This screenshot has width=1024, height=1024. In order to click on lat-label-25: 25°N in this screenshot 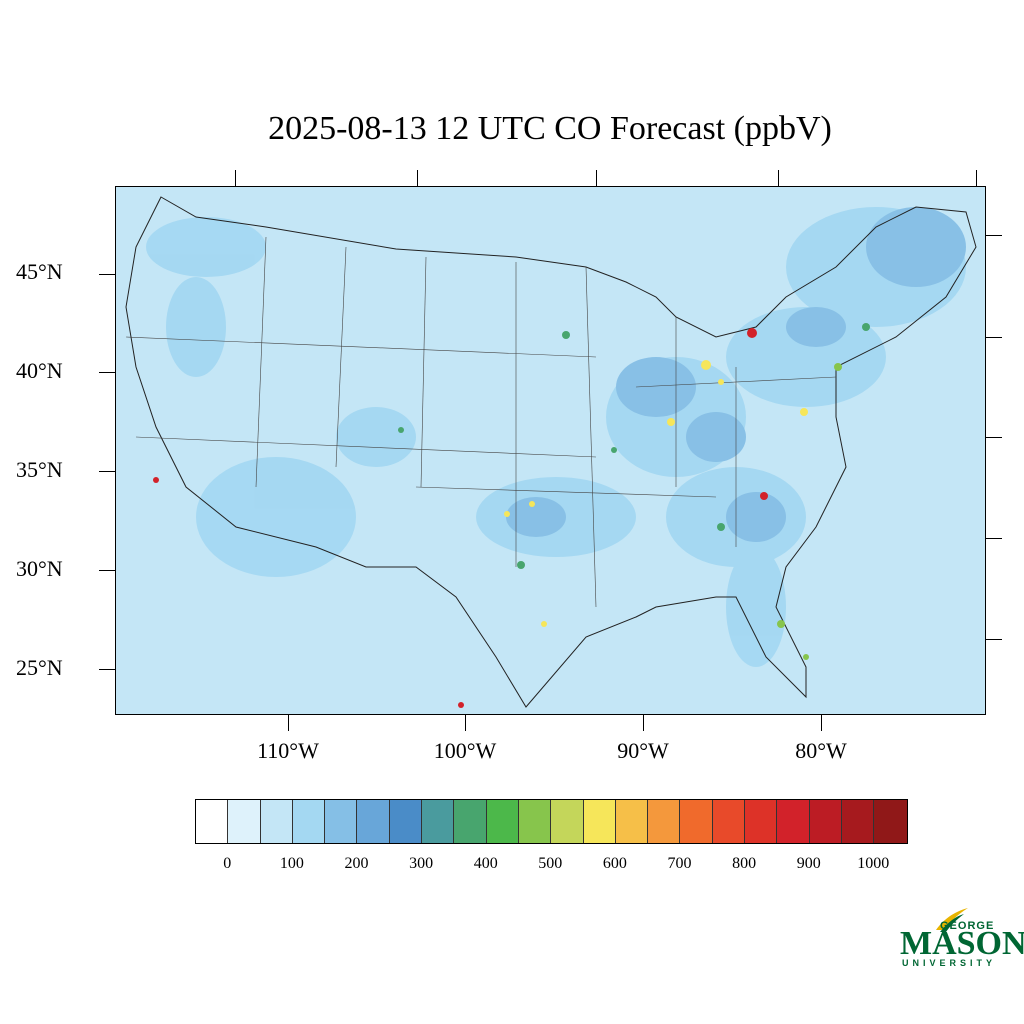, I will do `click(39, 667)`.